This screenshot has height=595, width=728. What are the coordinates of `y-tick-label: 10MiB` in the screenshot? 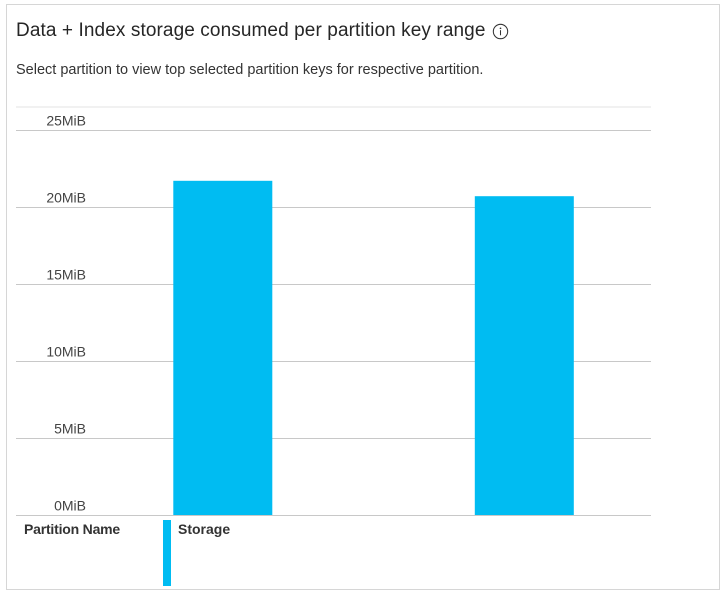 It's located at (66, 352).